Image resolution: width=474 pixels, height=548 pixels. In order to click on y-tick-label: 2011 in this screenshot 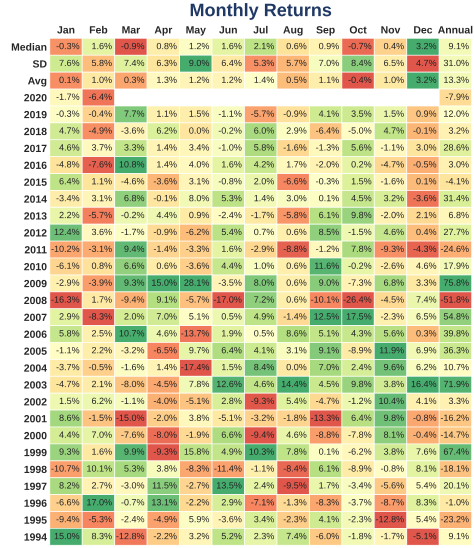, I will do `click(35, 250)`.